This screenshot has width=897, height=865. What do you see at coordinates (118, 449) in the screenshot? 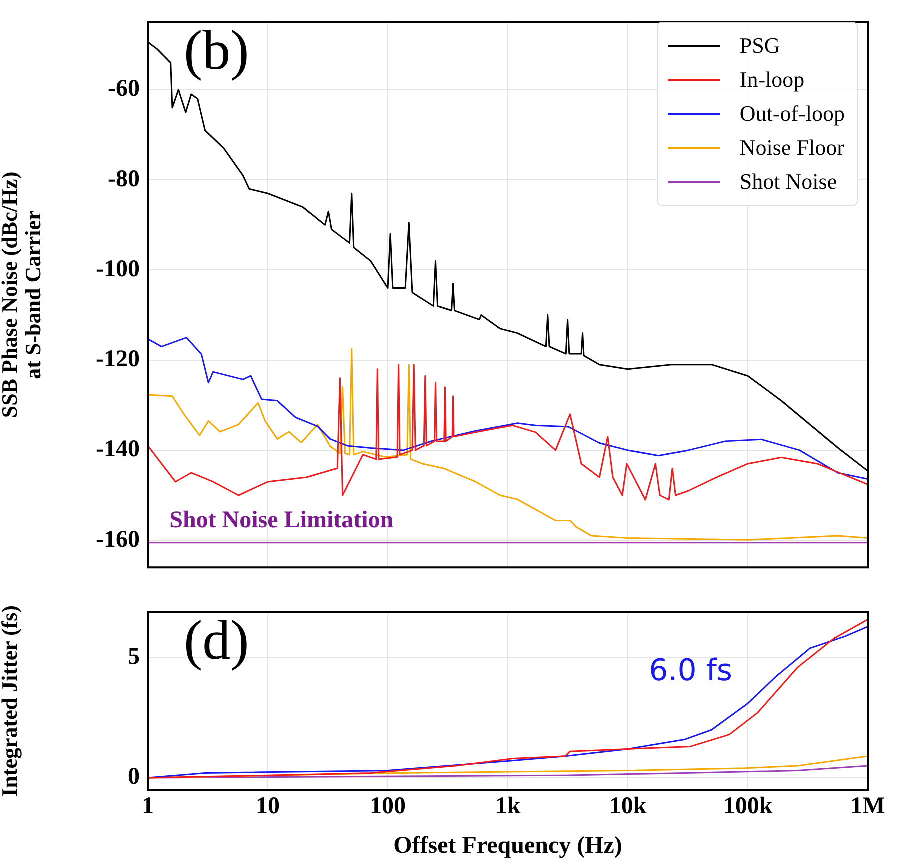
I see `y-tick-label: -140` at bounding box center [118, 449].